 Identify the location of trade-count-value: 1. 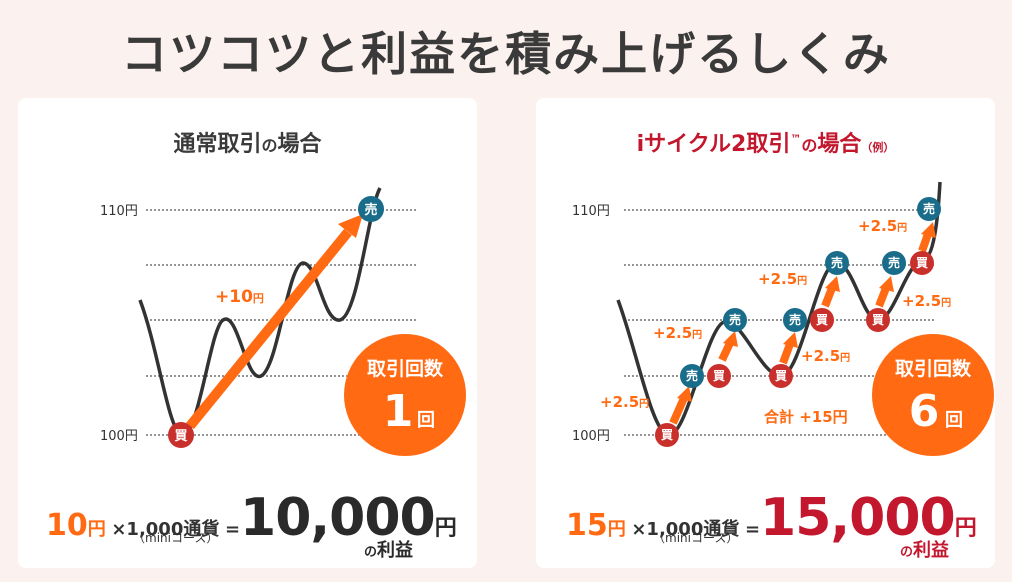
(398, 411).